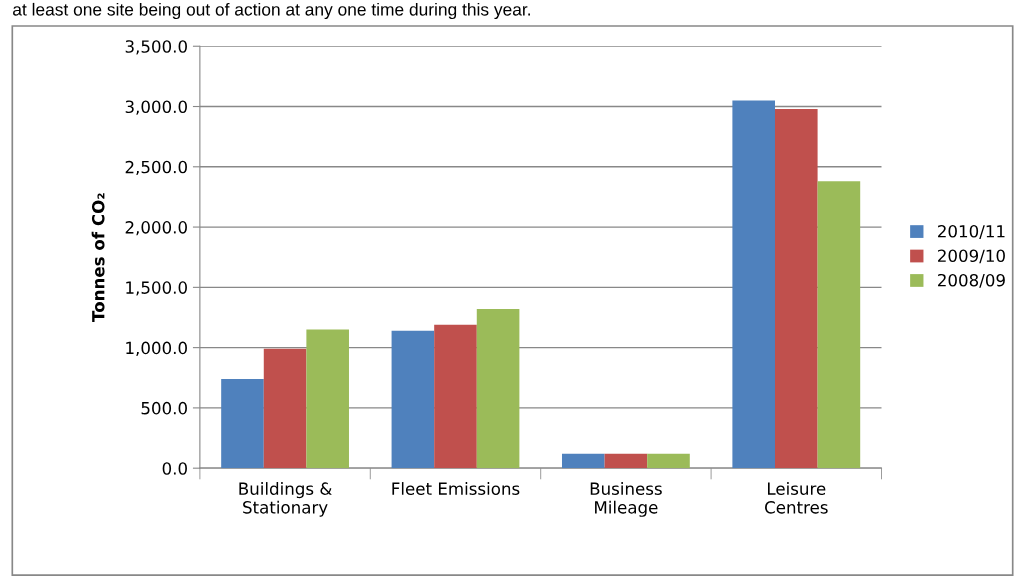 The width and height of the screenshot is (1025, 578). What do you see at coordinates (156, 107) in the screenshot?
I see `y-tick-label: 3,000.0` at bounding box center [156, 107].